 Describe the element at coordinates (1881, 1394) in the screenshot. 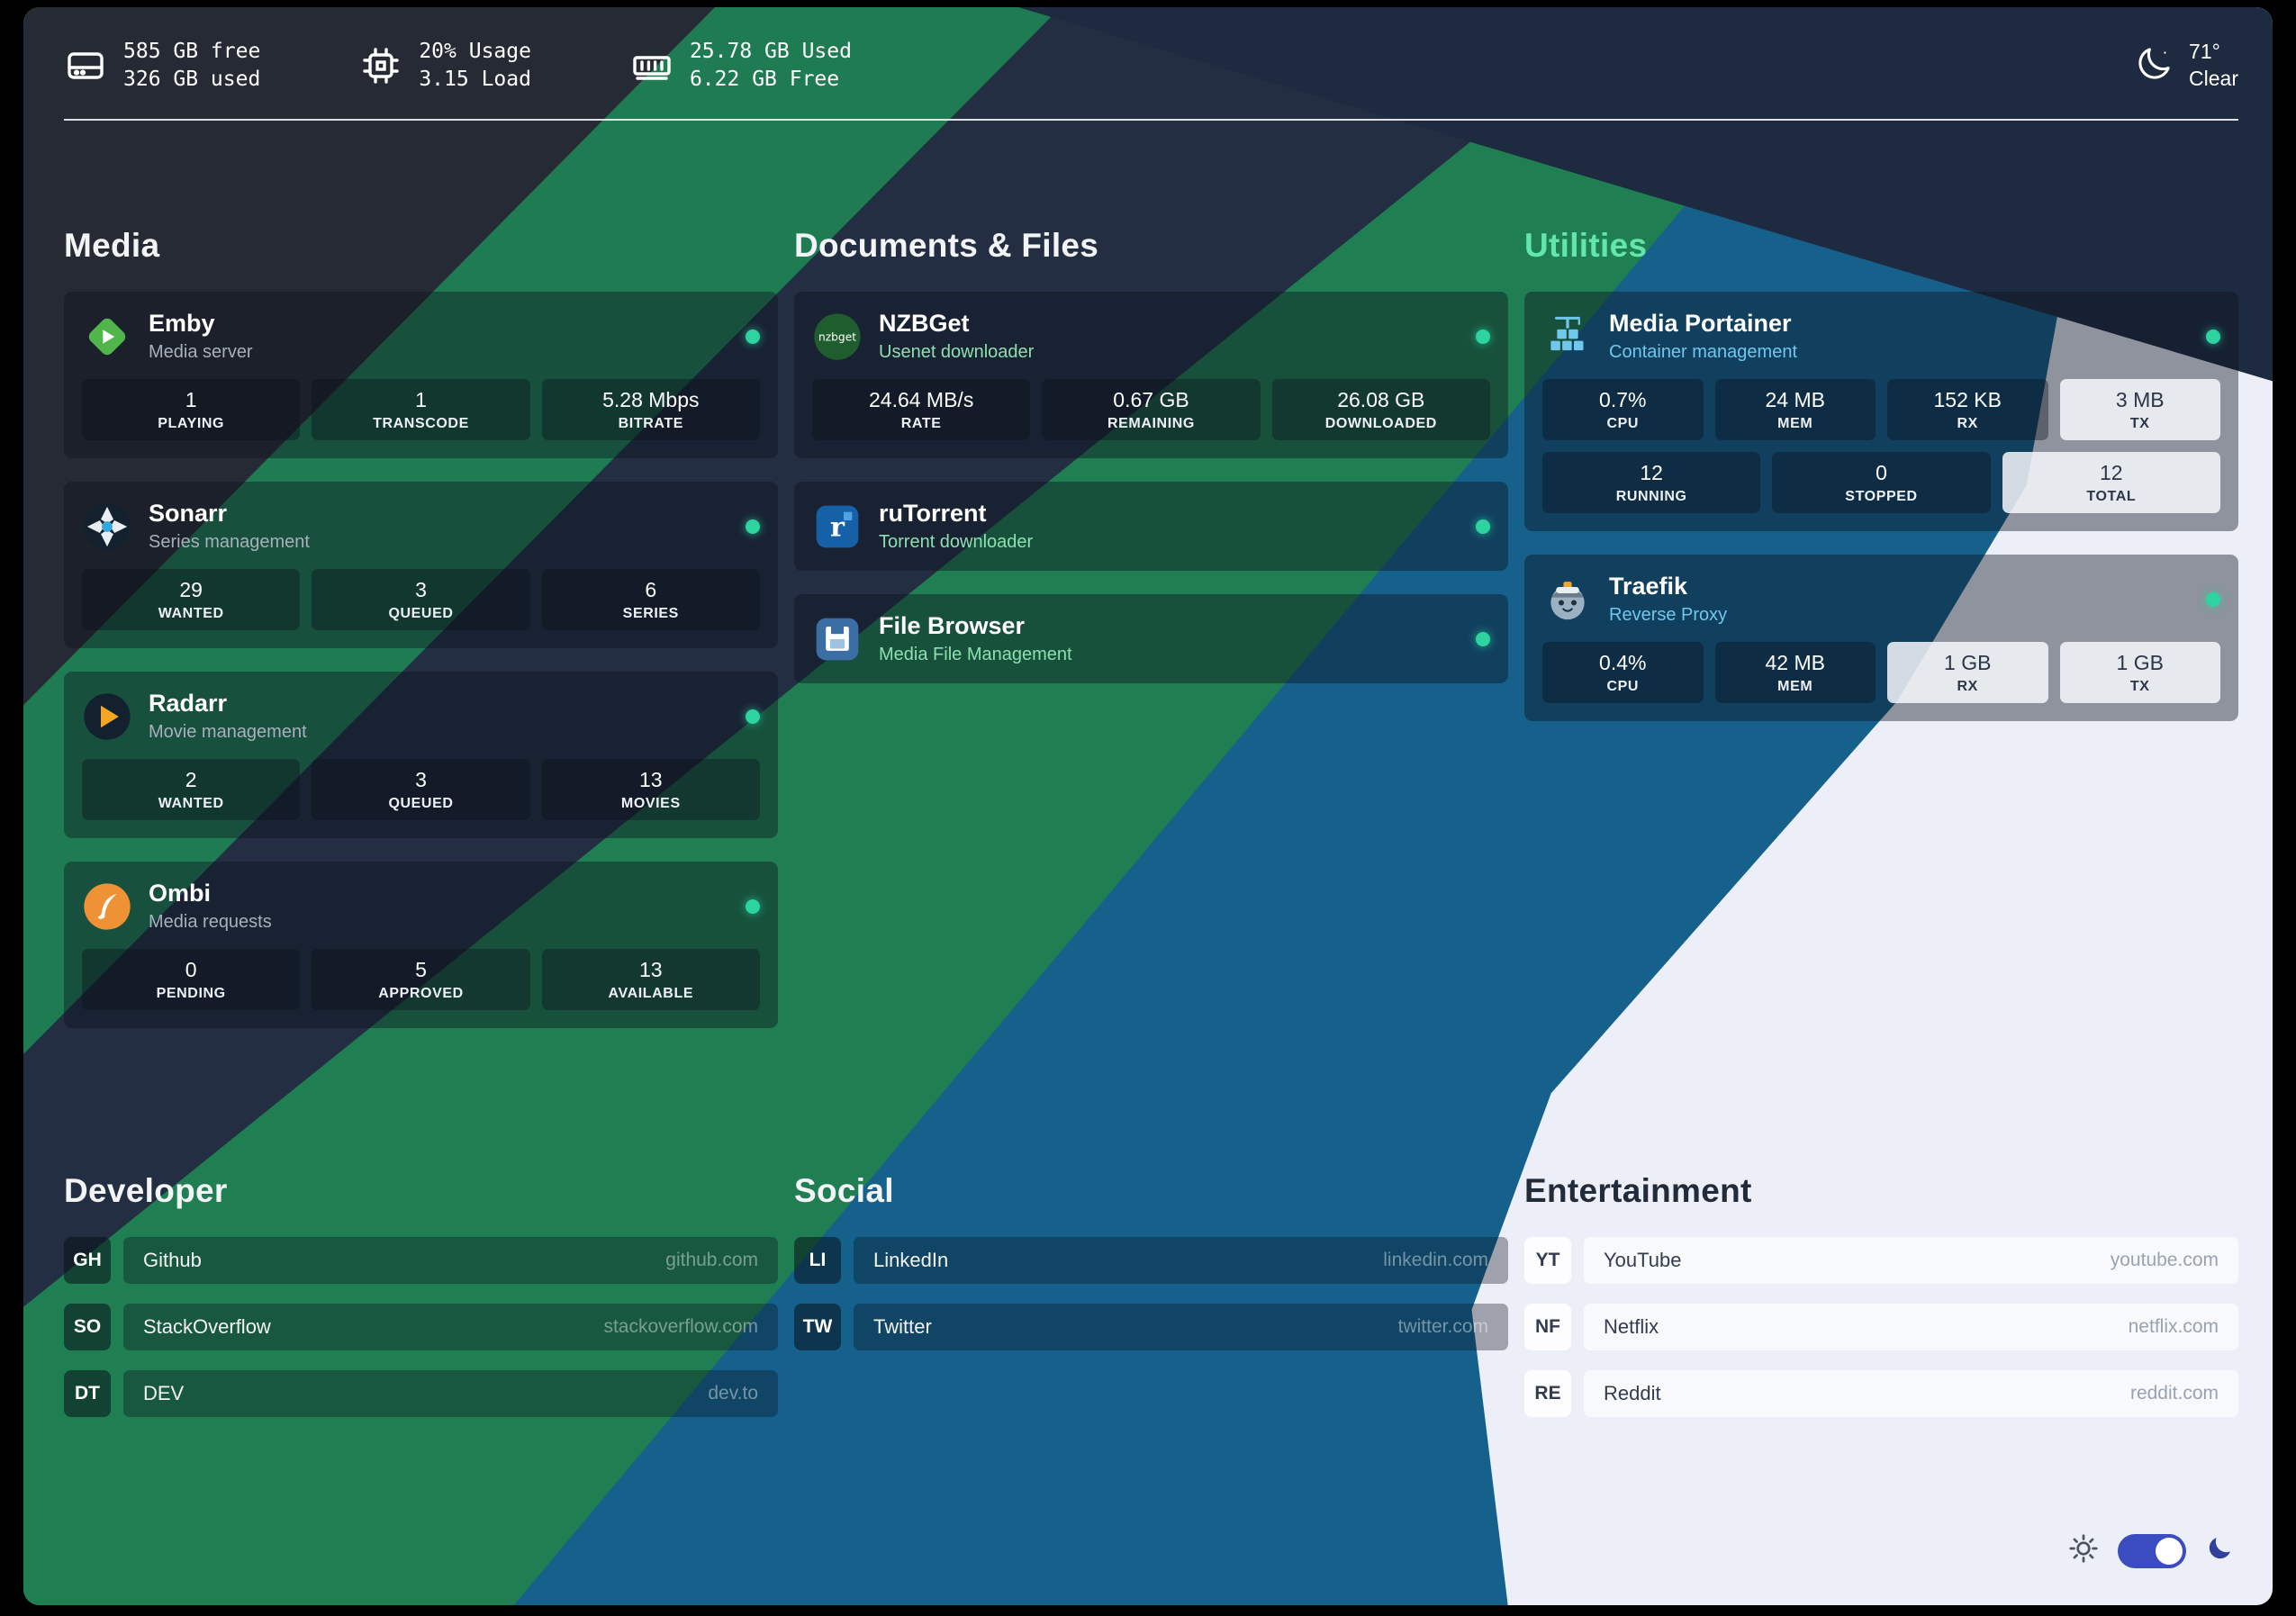

I see `bookmark-reddit: RE Reddit reddit.com` at that location.